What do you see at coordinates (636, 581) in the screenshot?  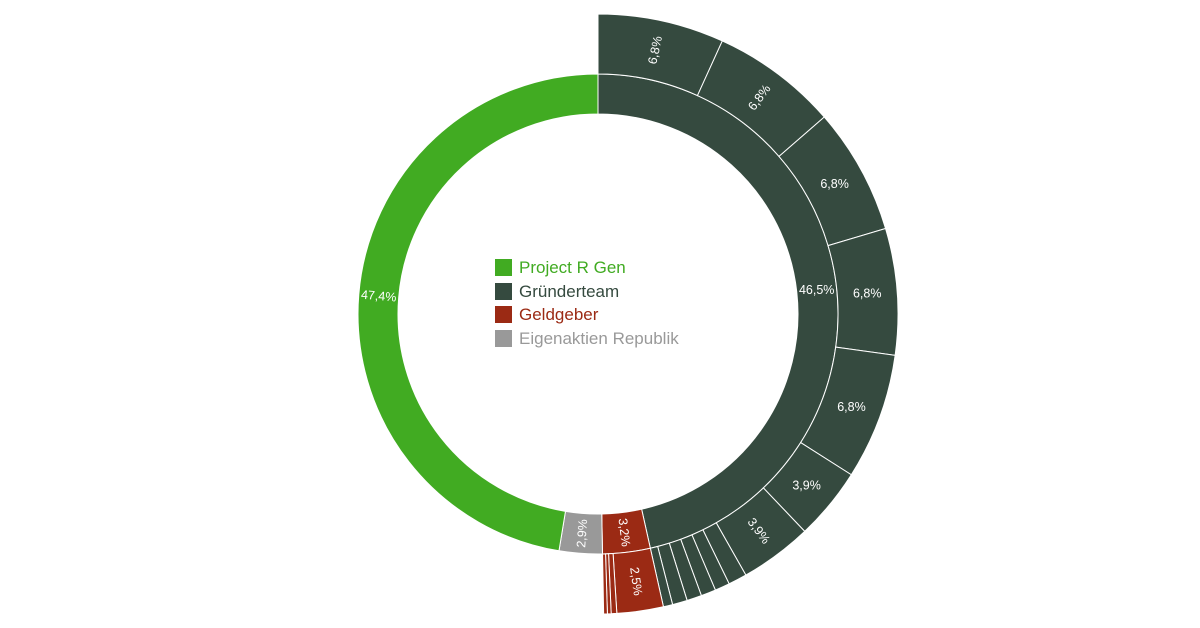 I see `outer-slice-label-13: 2,5%` at bounding box center [636, 581].